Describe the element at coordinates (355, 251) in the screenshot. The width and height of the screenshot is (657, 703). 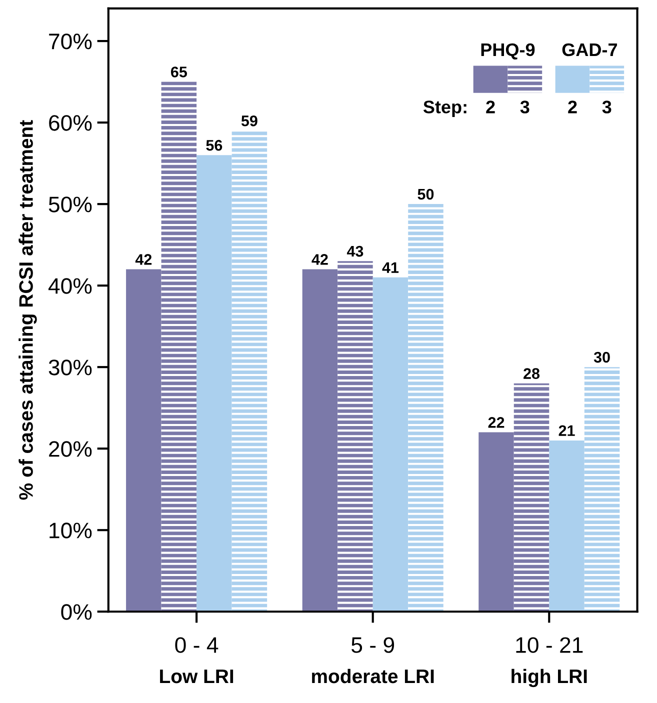
I see `data-label: 43` at that location.